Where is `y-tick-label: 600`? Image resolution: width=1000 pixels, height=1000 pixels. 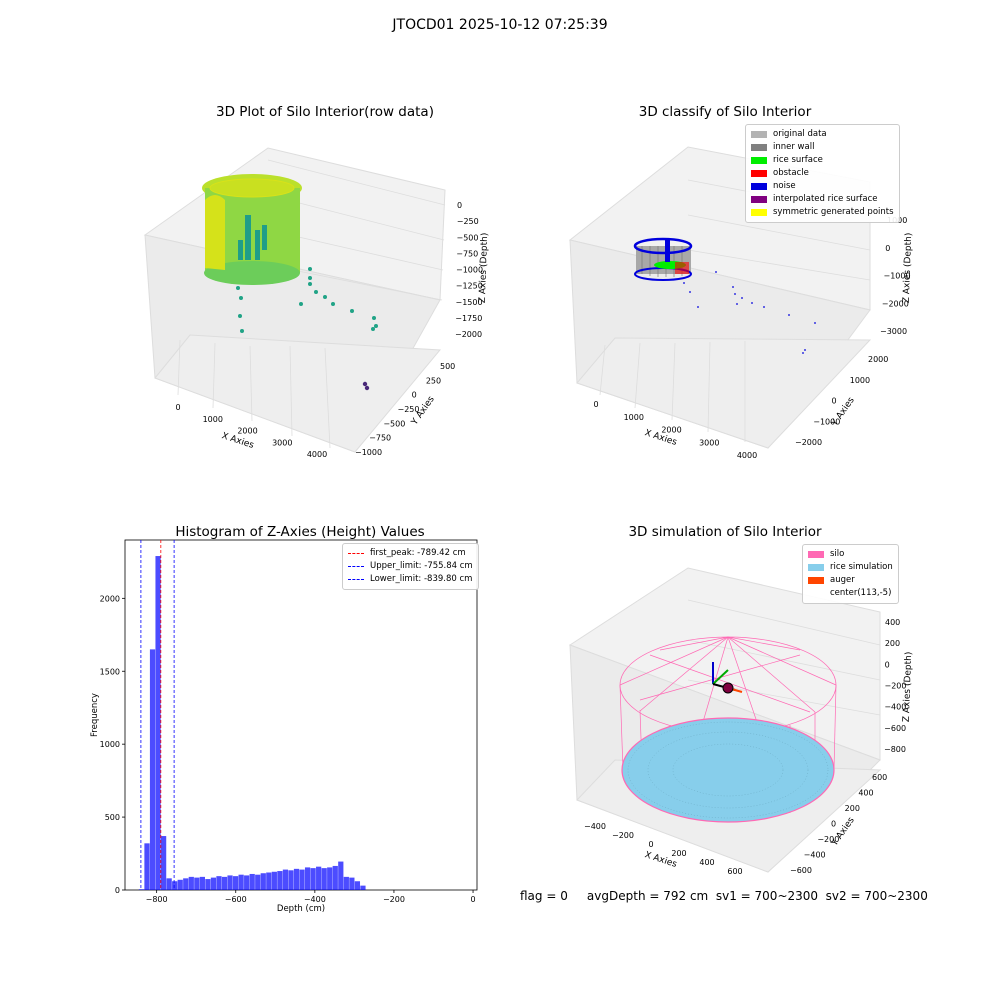 y-tick-label: 600 is located at coordinates (879, 777).